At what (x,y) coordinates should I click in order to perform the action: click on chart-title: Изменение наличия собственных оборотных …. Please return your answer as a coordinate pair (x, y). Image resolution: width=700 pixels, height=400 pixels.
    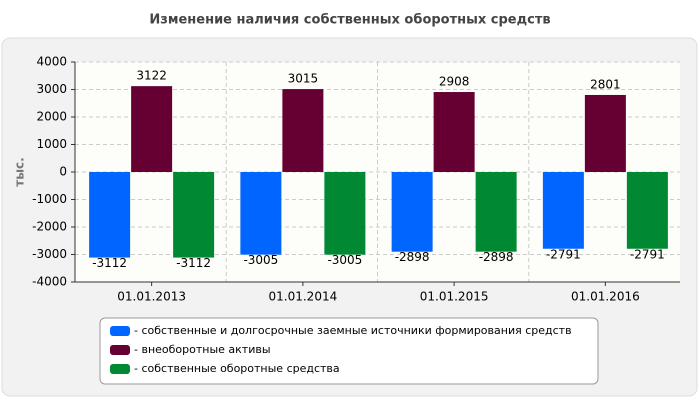
    Looking at the image, I should click on (349, 20).